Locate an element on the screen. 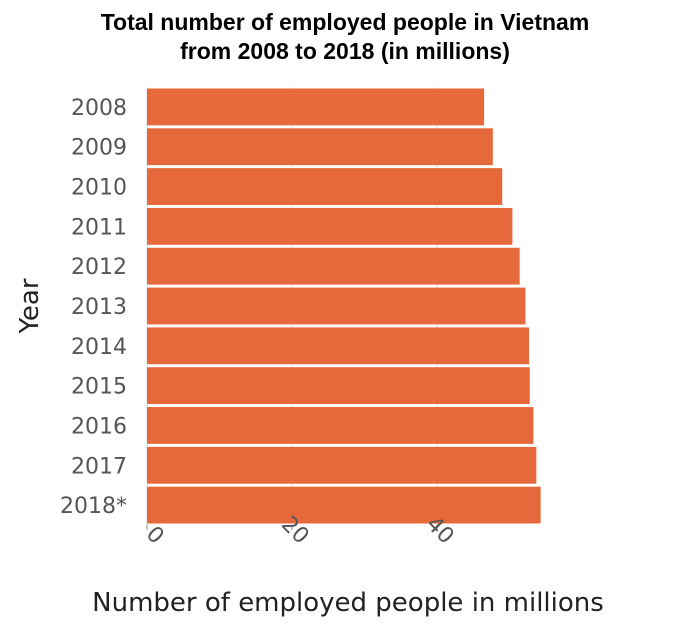  chart-title-line-2: from 2008 to 2018 (in millions) is located at coordinates (345, 51).